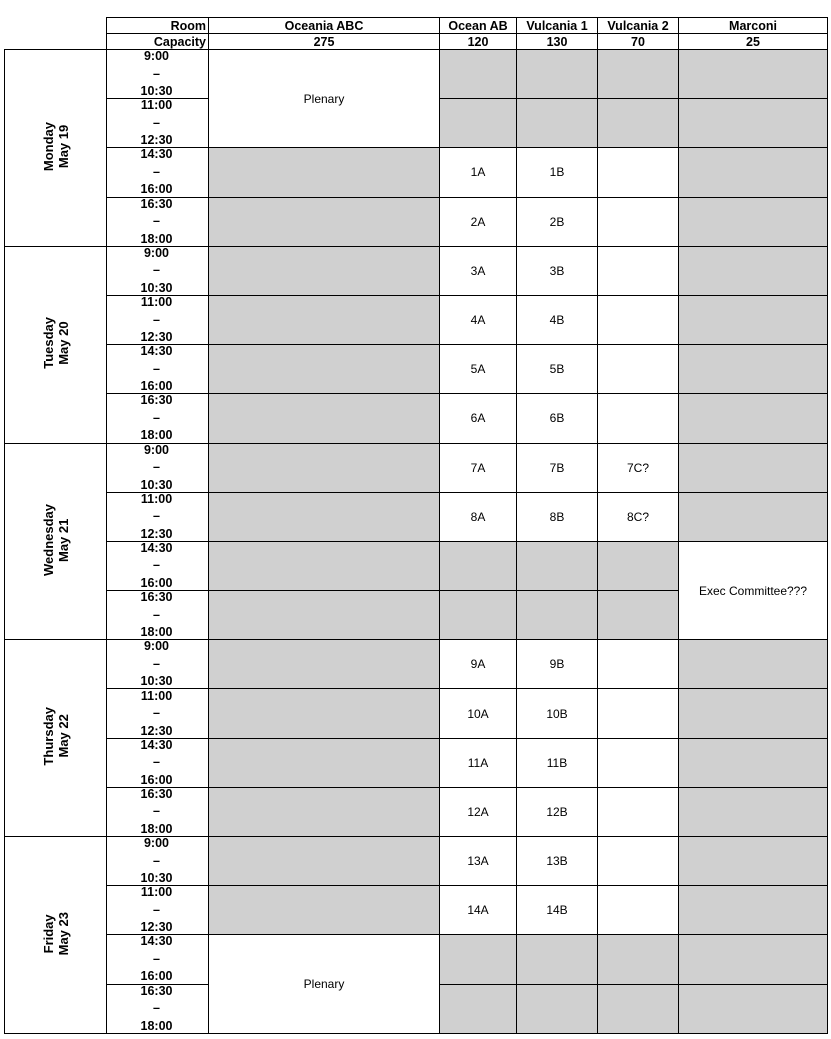 The height and width of the screenshot is (1039, 831). I want to click on session-cell: 1A, so click(478, 172).